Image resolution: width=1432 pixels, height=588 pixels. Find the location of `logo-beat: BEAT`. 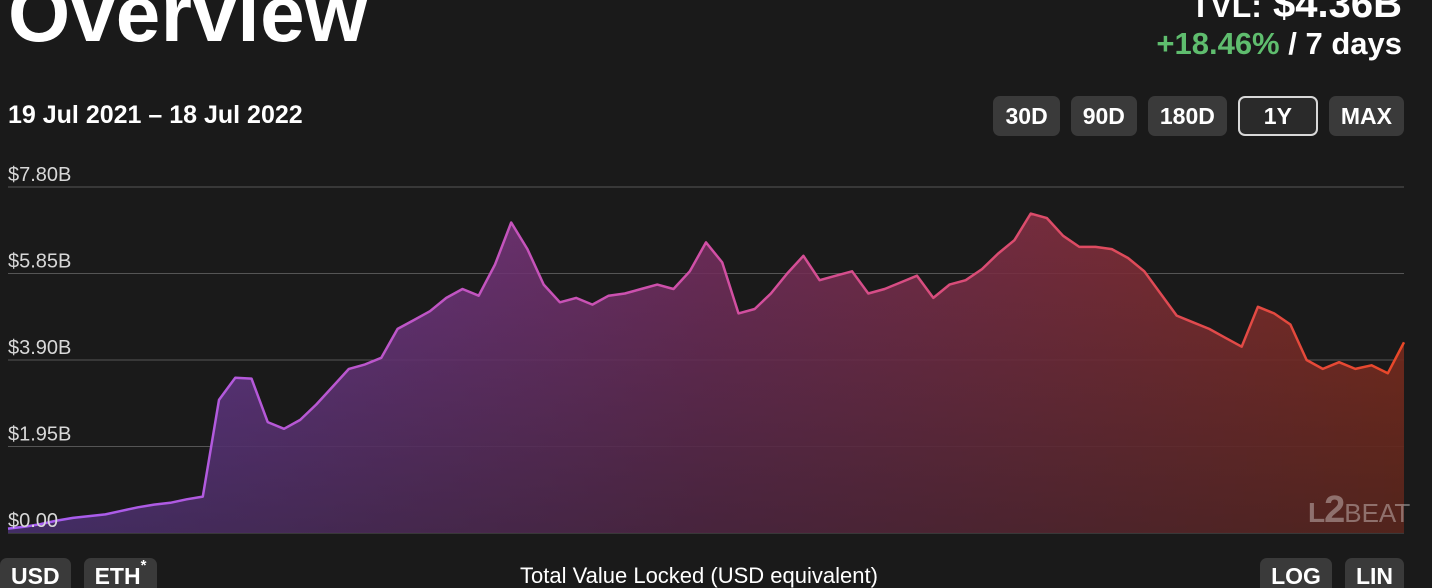

logo-beat: BEAT is located at coordinates (1377, 513).